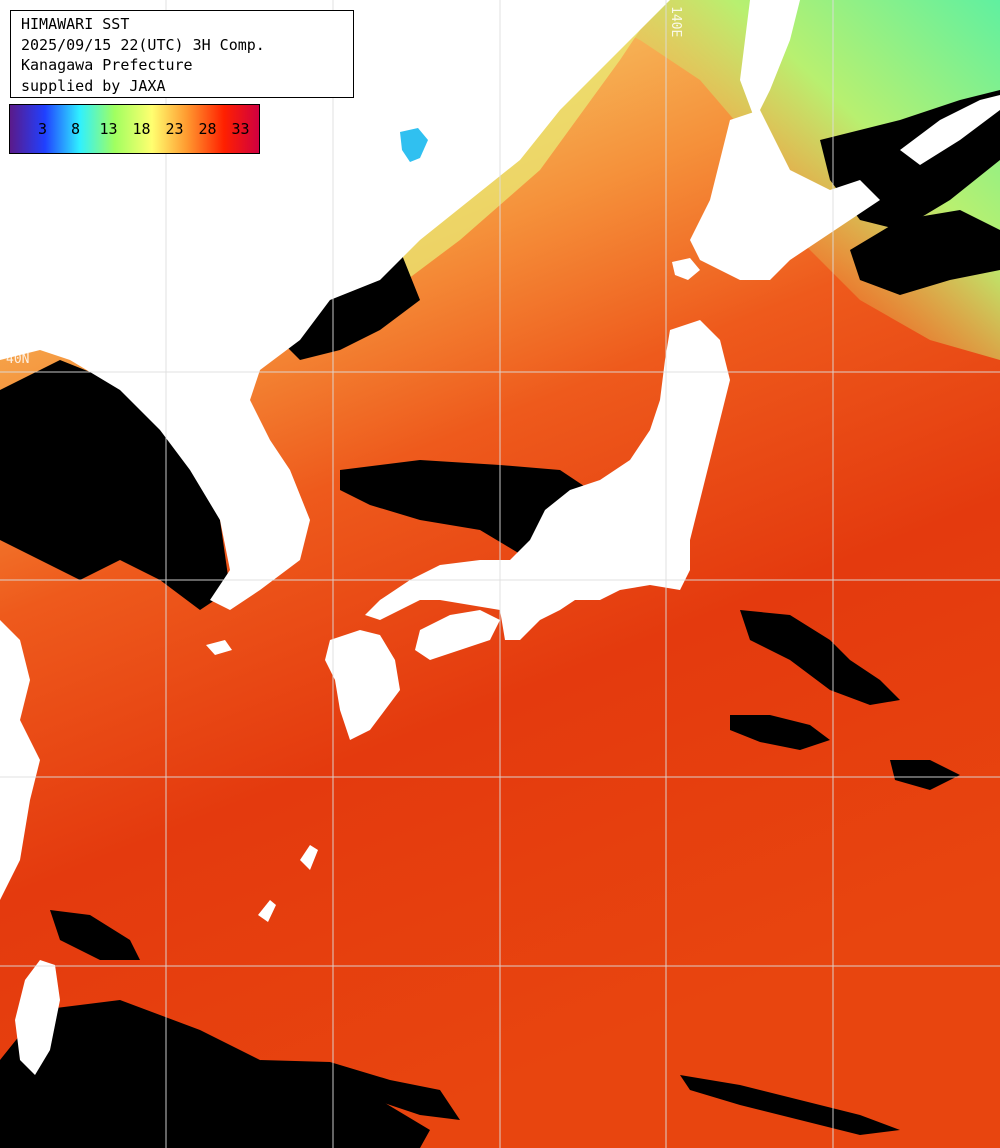  Describe the element at coordinates (42, 129) in the screenshot. I see `legend-tick: 3` at that location.